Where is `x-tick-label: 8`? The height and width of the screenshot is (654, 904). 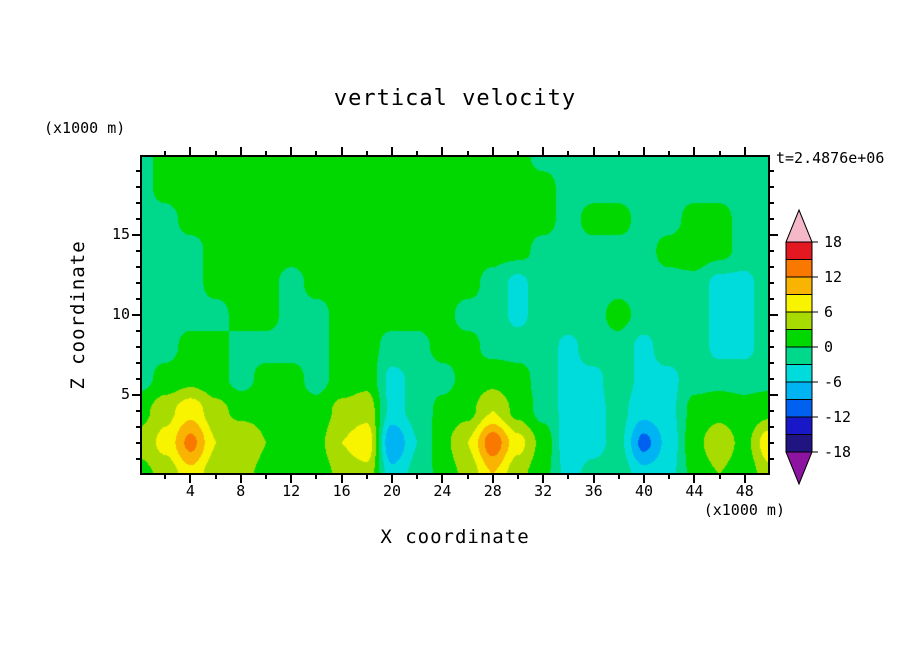
x-tick-label: 8 is located at coordinates (241, 491).